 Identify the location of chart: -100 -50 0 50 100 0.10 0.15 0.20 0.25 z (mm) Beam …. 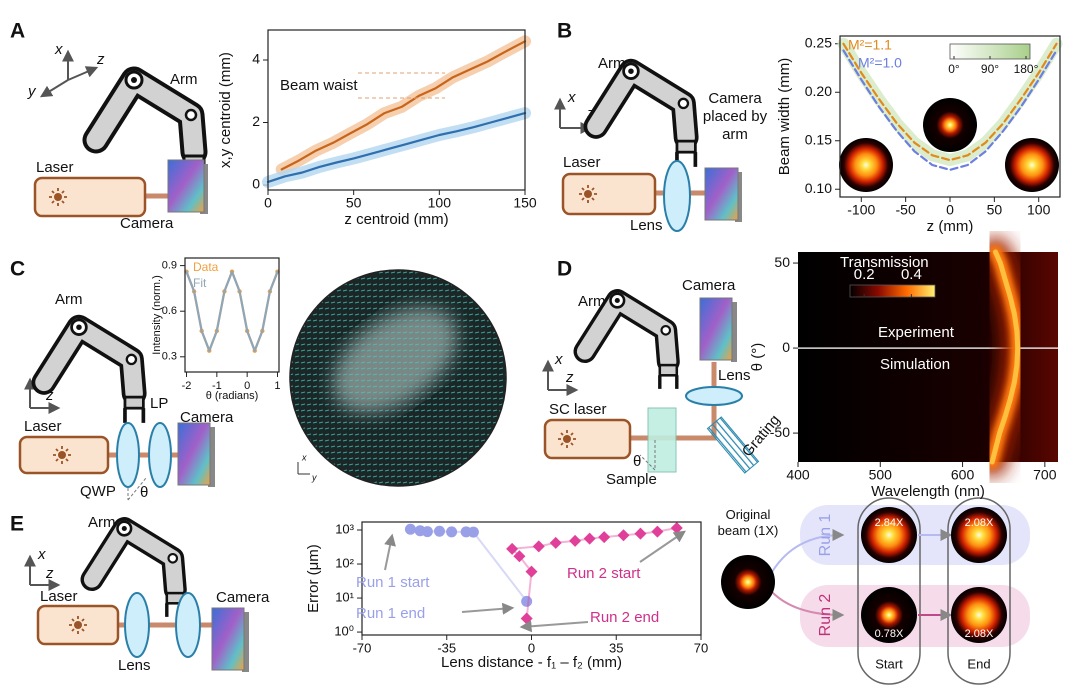
(919, 134).